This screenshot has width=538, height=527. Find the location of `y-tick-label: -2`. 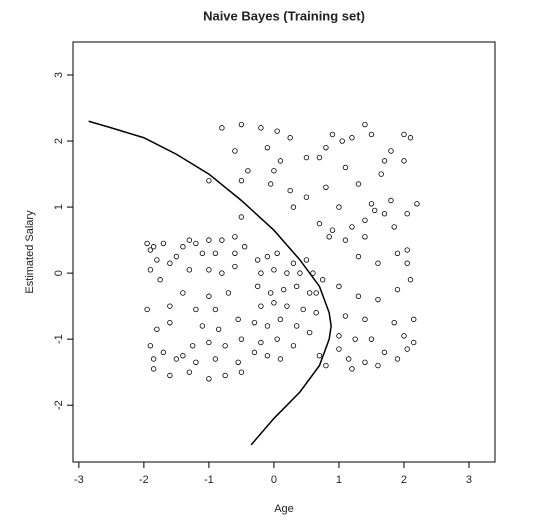

y-tick-label: -2 is located at coordinates (59, 405).